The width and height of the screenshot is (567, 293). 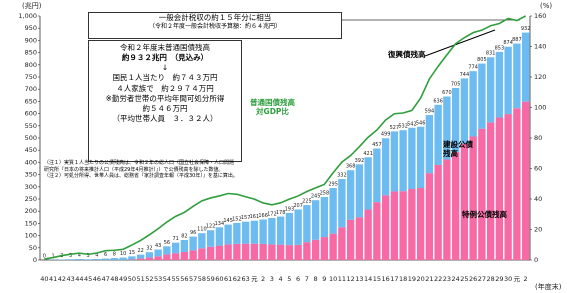 What do you see at coordinates (31, 187) in the screenshot?
I see `y-tick-label: 300` at bounding box center [31, 187].